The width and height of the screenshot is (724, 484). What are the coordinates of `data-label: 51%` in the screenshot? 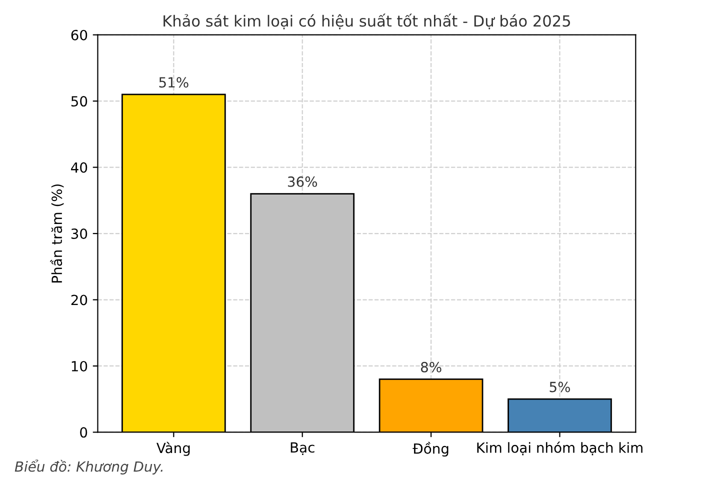 It's located at (173, 82).